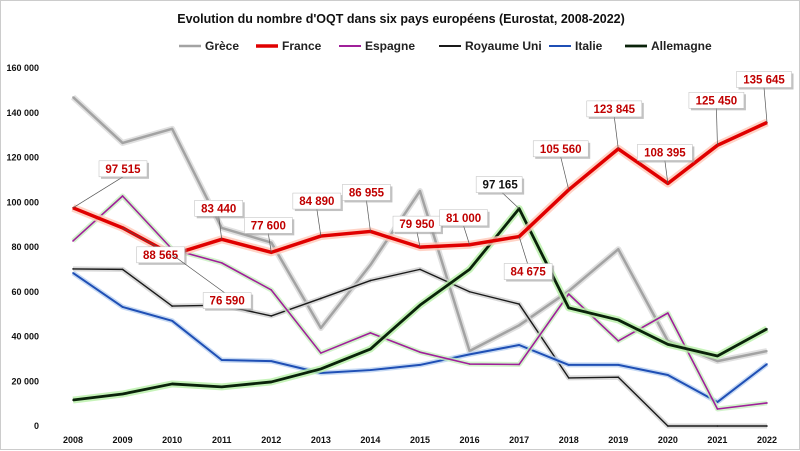  Describe the element at coordinates (22, 202) in the screenshot. I see `y-tick-label: 100 000` at that location.